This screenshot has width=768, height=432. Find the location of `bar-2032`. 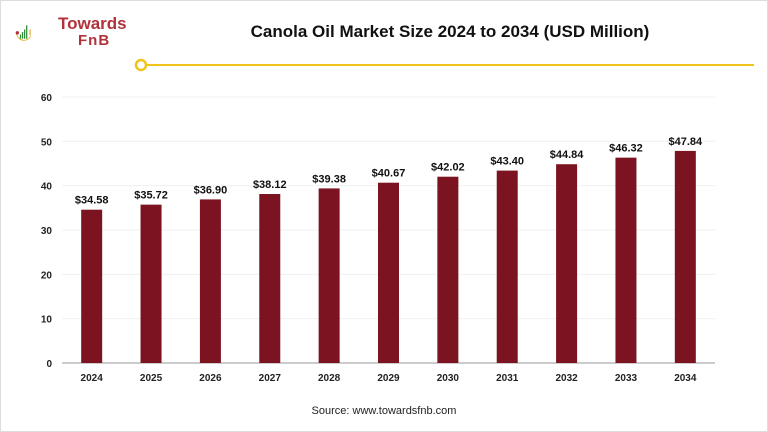

bar-2032 is located at coordinates (567, 263).